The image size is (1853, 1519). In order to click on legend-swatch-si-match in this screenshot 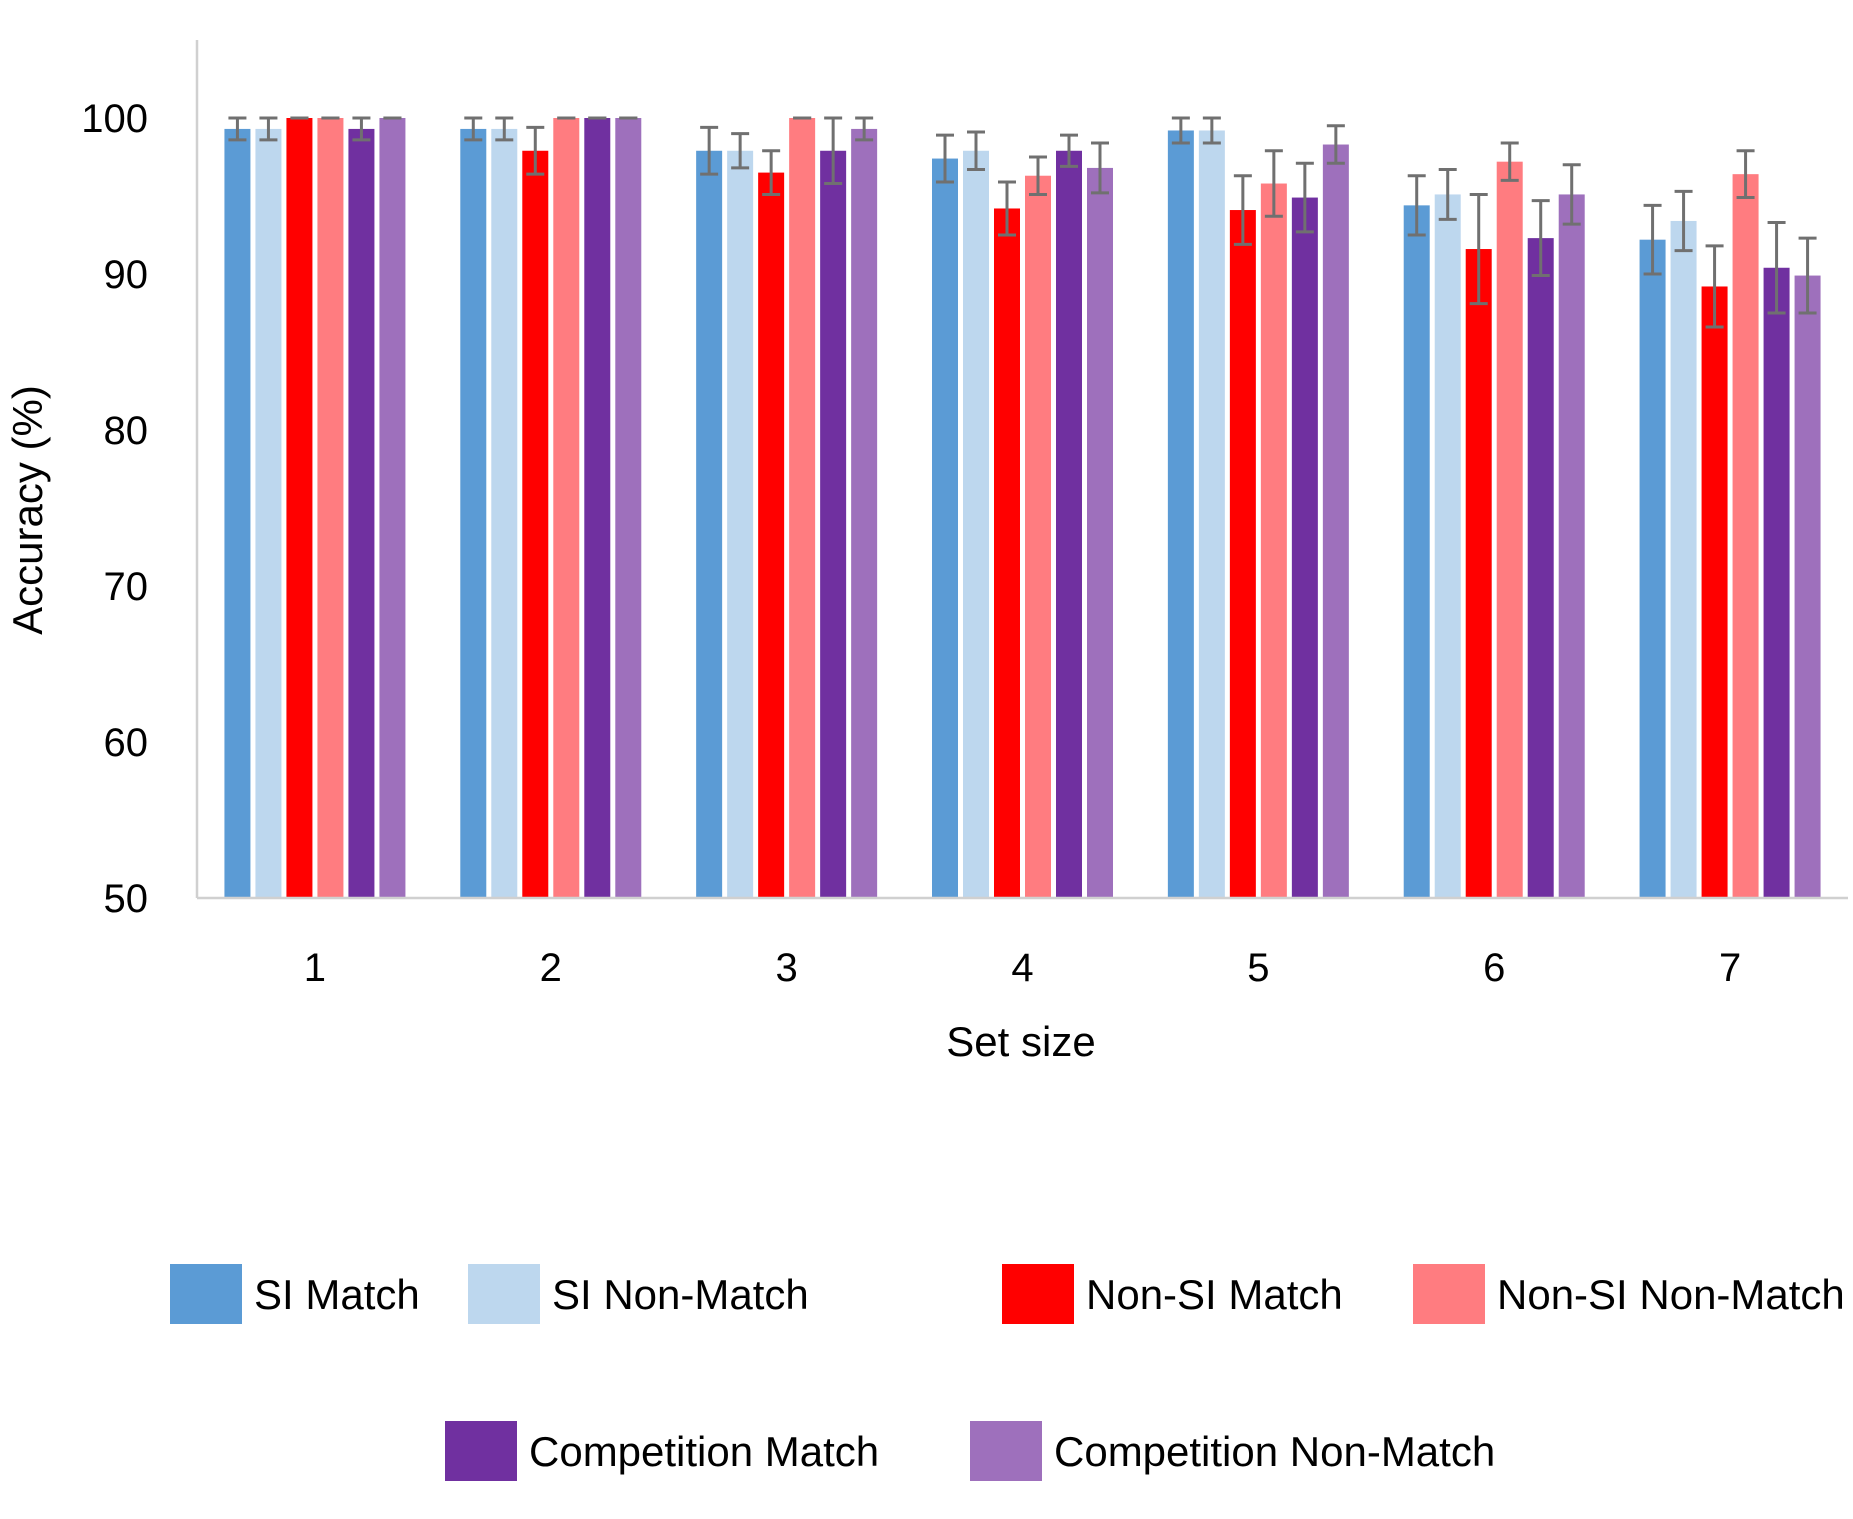, I will do `click(206, 1294)`.